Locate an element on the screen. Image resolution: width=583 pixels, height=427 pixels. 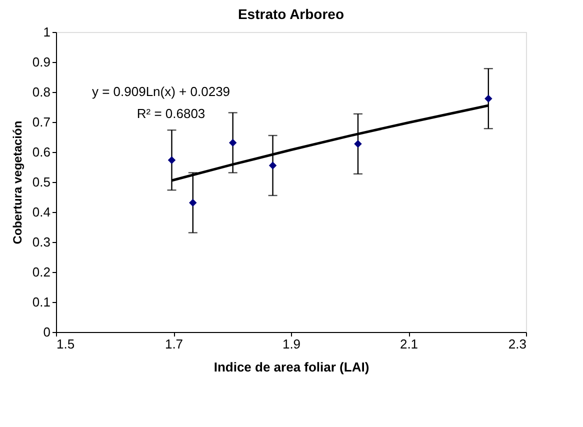
y-tick-label: 0.9 is located at coordinates (41, 62).